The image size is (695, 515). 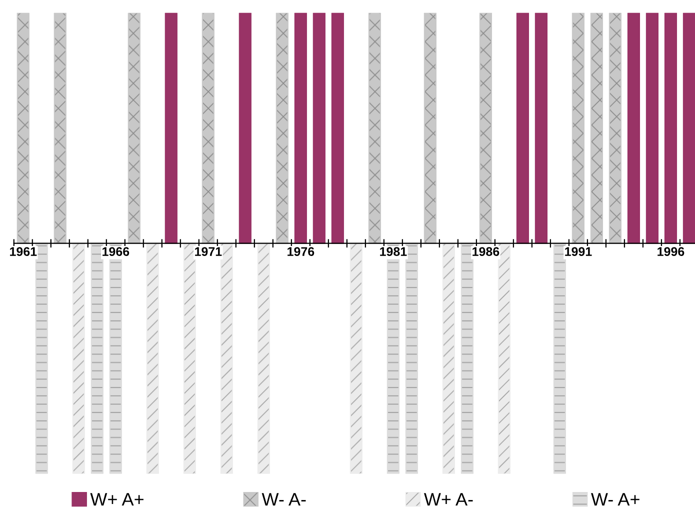 What do you see at coordinates (117, 499) in the screenshot?
I see `legend-label: W+ A+` at bounding box center [117, 499].